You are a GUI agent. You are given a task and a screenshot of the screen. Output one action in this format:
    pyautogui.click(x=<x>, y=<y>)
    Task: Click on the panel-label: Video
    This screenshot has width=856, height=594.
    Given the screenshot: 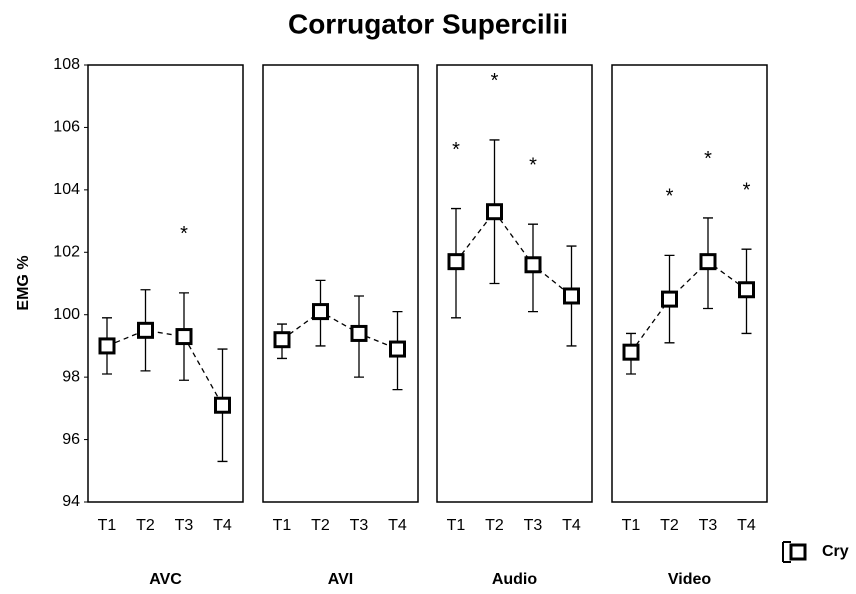 What is the action you would take?
    pyautogui.click(x=690, y=579)
    